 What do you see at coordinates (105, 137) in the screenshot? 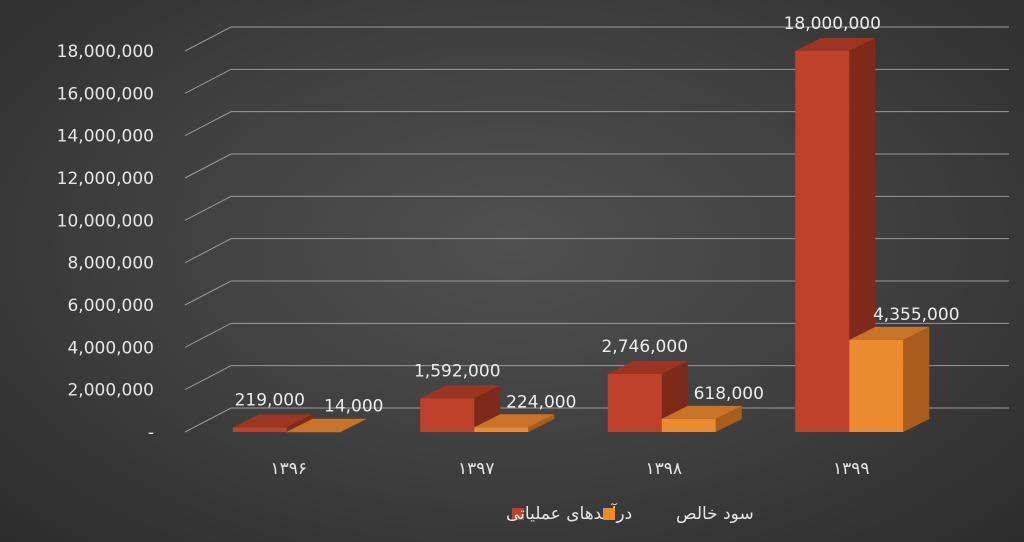
I see `y-tick-label: 14,000,000` at bounding box center [105, 137].